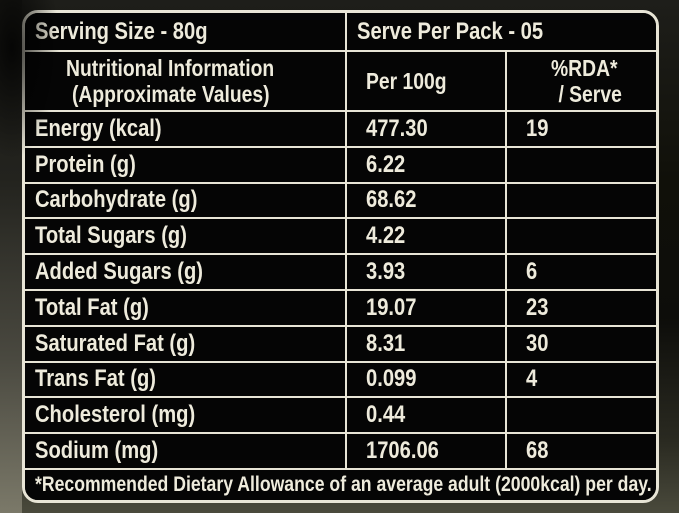  Describe the element at coordinates (425, 378) in the screenshot. I see `per-100g-value: 0.099` at that location.